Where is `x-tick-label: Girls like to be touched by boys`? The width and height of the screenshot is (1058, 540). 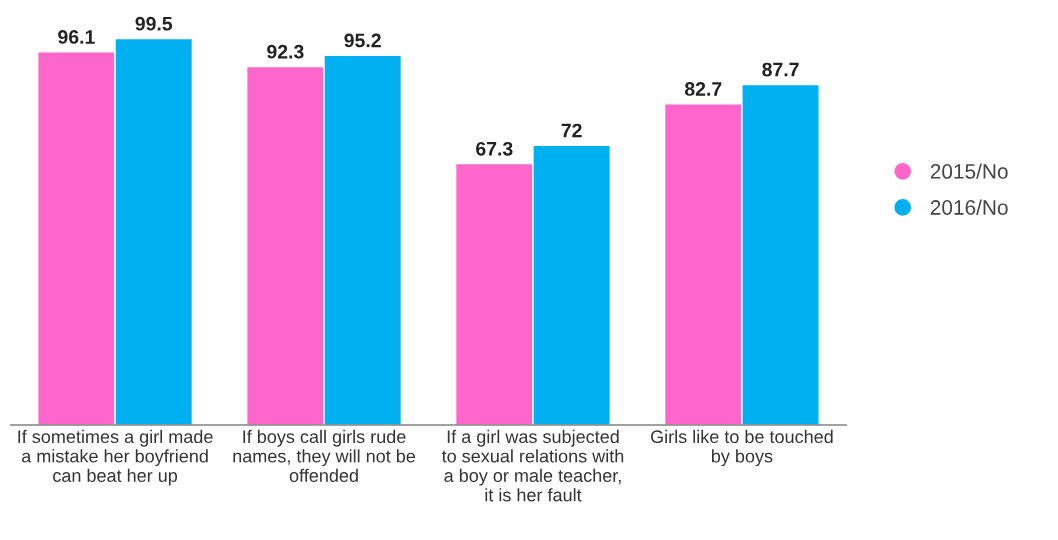 x-tick-label: Girls like to be touched by boys is located at coordinates (742, 448).